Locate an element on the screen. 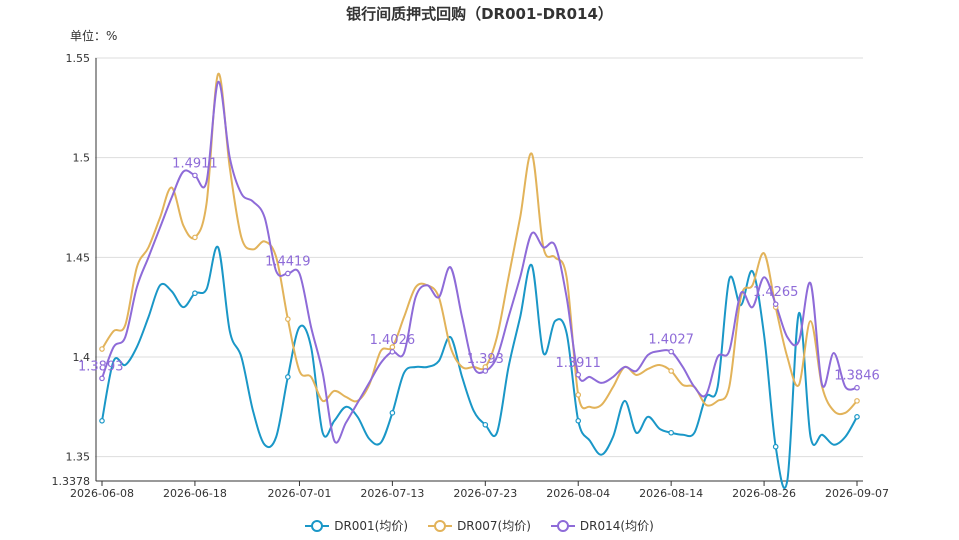  legend: DR001(均价) DR007(均价) DR014(均价) is located at coordinates (479, 525).